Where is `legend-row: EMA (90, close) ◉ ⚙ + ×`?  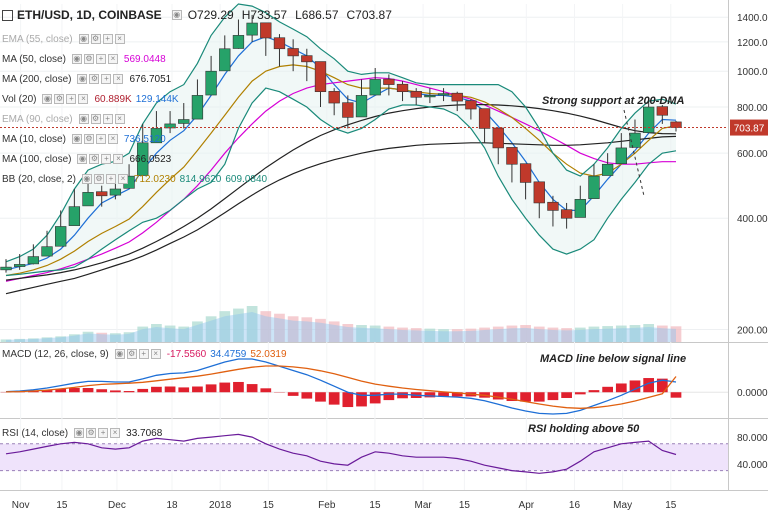 legend-row: EMA (90, close) ◉ ⚙ + × is located at coordinates (64, 119).